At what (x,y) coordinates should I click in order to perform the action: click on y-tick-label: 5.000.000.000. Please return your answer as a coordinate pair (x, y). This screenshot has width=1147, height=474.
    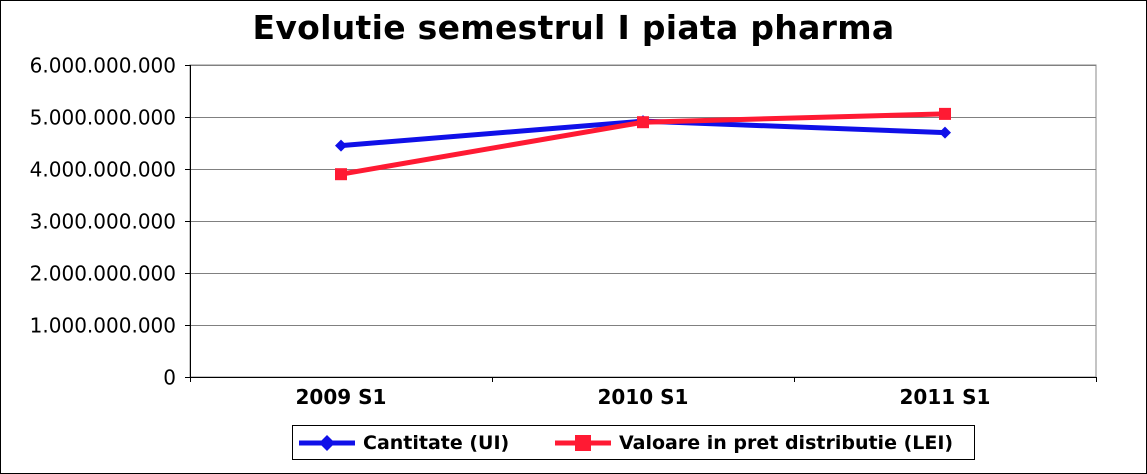
    Looking at the image, I should click on (103, 118).